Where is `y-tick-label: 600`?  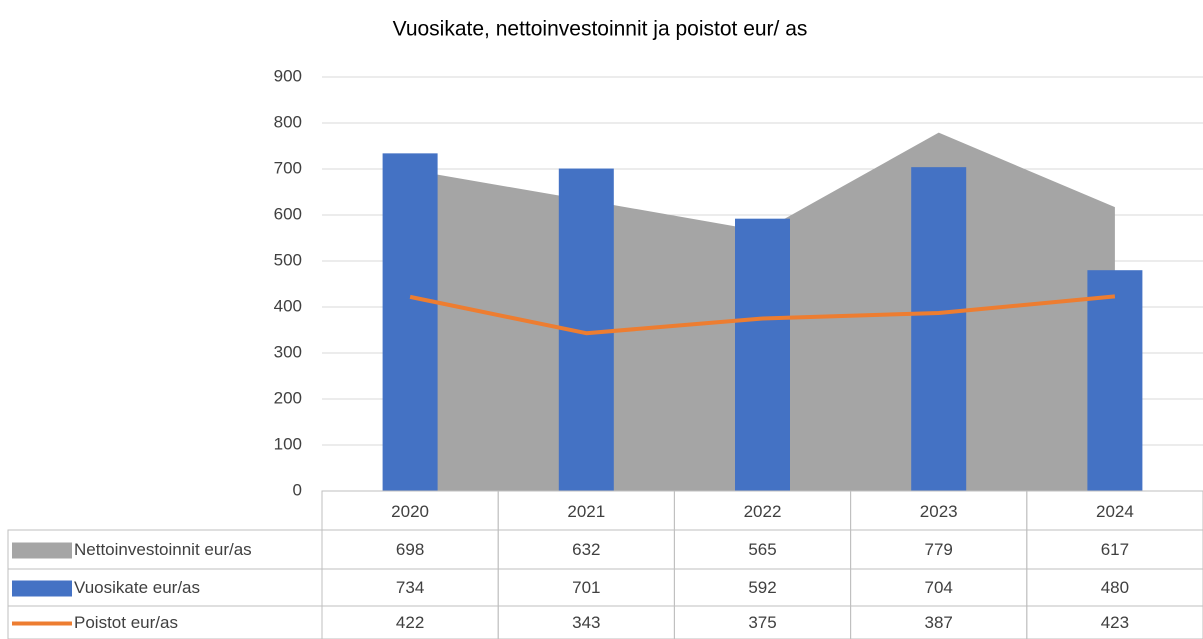
y-tick-label: 600 is located at coordinates (288, 213).